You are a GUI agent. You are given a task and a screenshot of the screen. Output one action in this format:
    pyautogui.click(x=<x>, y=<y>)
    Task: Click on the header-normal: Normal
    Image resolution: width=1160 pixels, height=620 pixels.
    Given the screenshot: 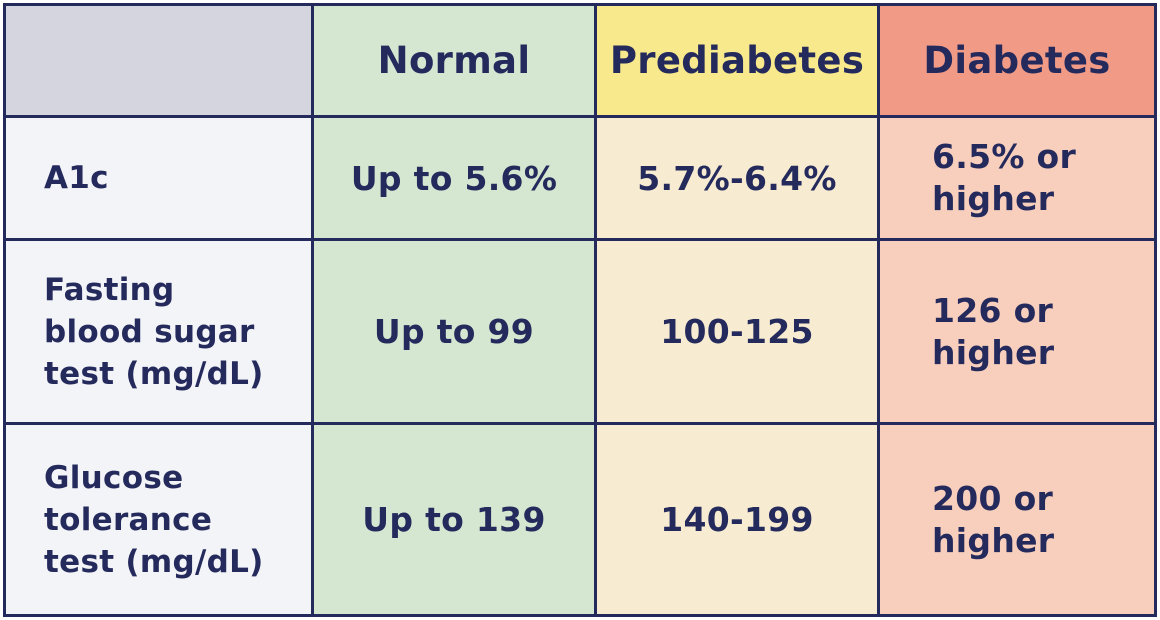 What is the action you would take?
    pyautogui.click(x=452, y=60)
    